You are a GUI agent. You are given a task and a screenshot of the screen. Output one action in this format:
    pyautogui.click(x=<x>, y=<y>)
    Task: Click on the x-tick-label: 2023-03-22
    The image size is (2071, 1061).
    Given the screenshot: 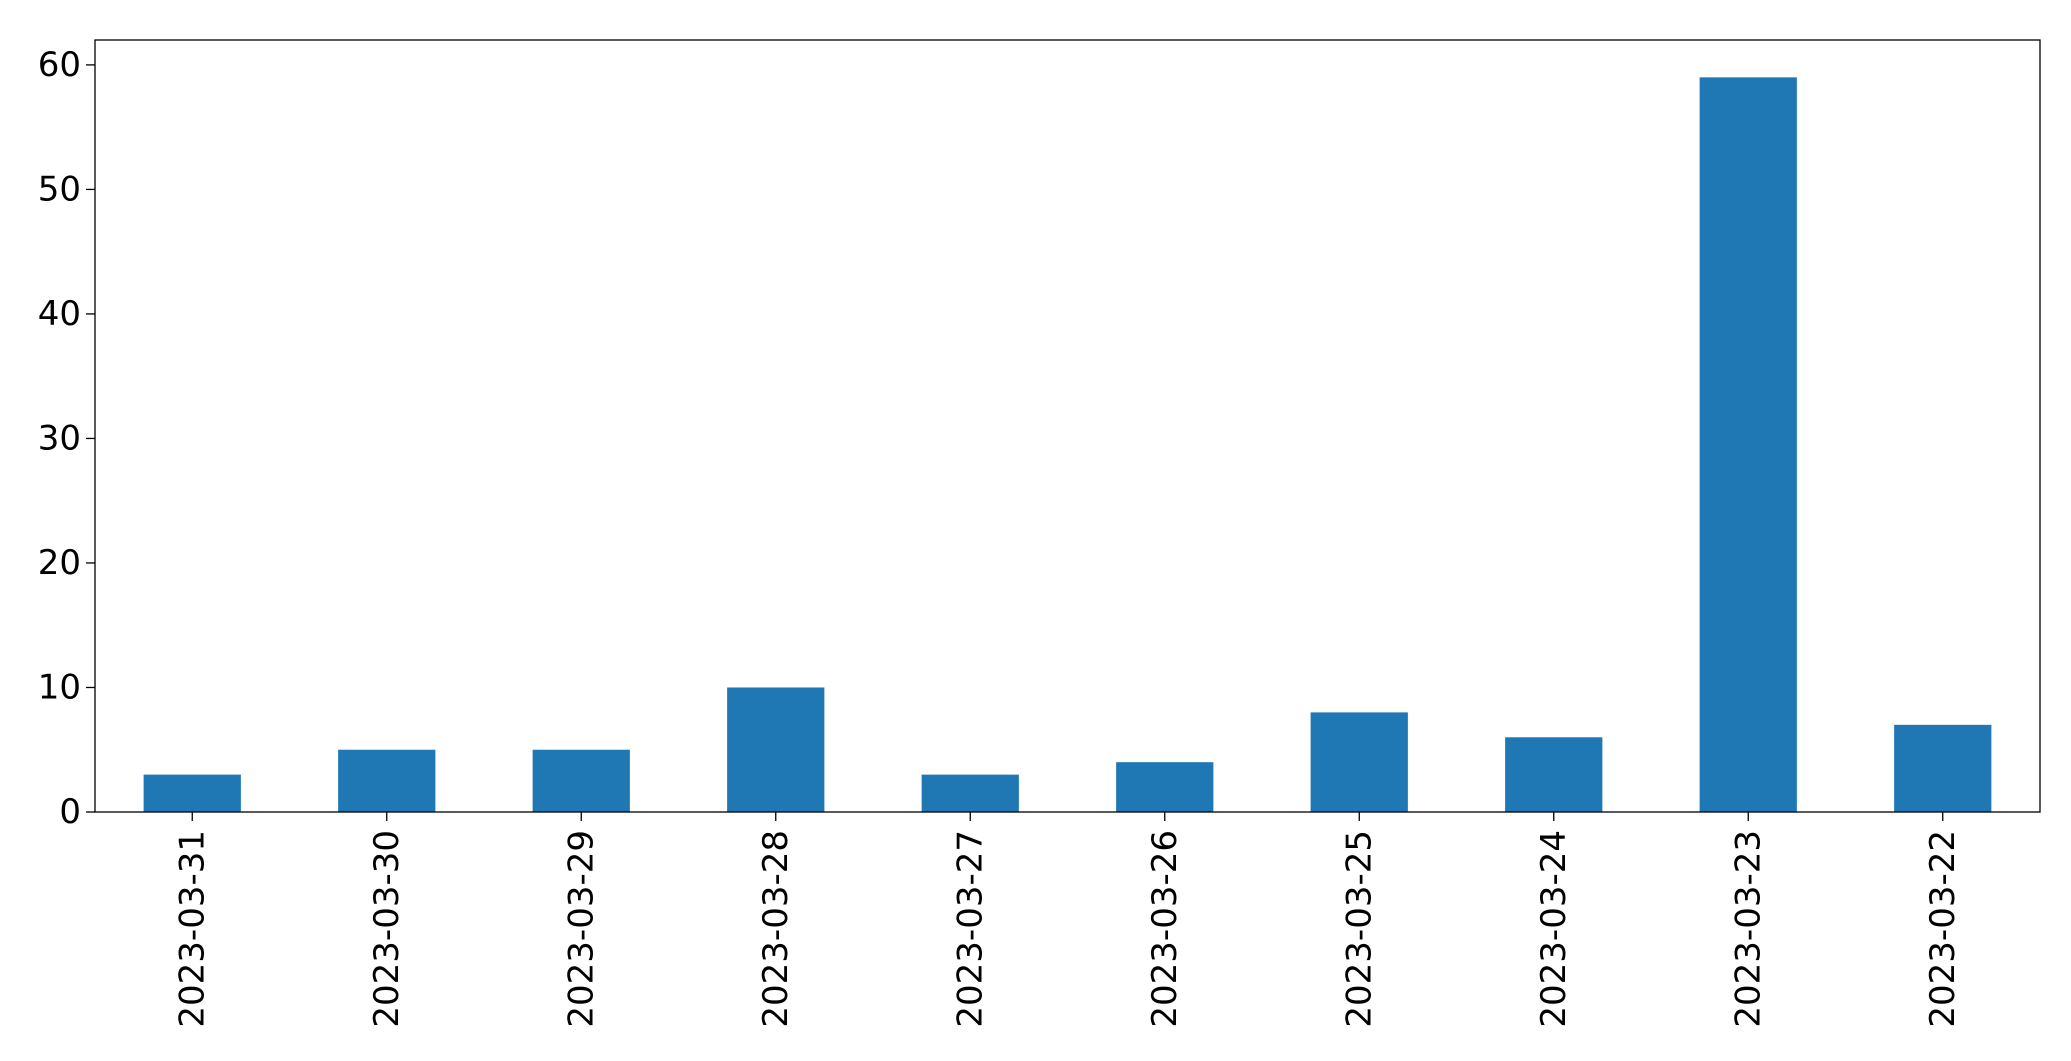 What is the action you would take?
    pyautogui.click(x=1943, y=929)
    